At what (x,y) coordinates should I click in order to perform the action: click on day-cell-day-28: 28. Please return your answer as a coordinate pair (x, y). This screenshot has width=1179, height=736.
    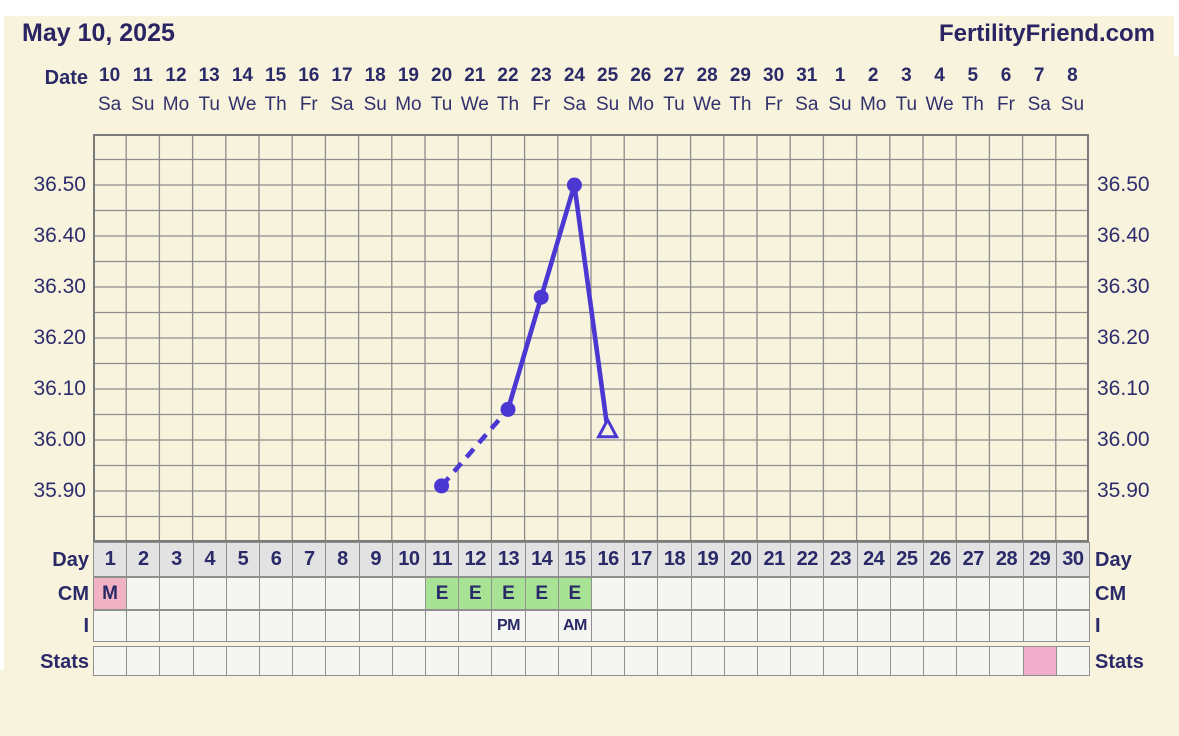
    Looking at the image, I should click on (1006, 559).